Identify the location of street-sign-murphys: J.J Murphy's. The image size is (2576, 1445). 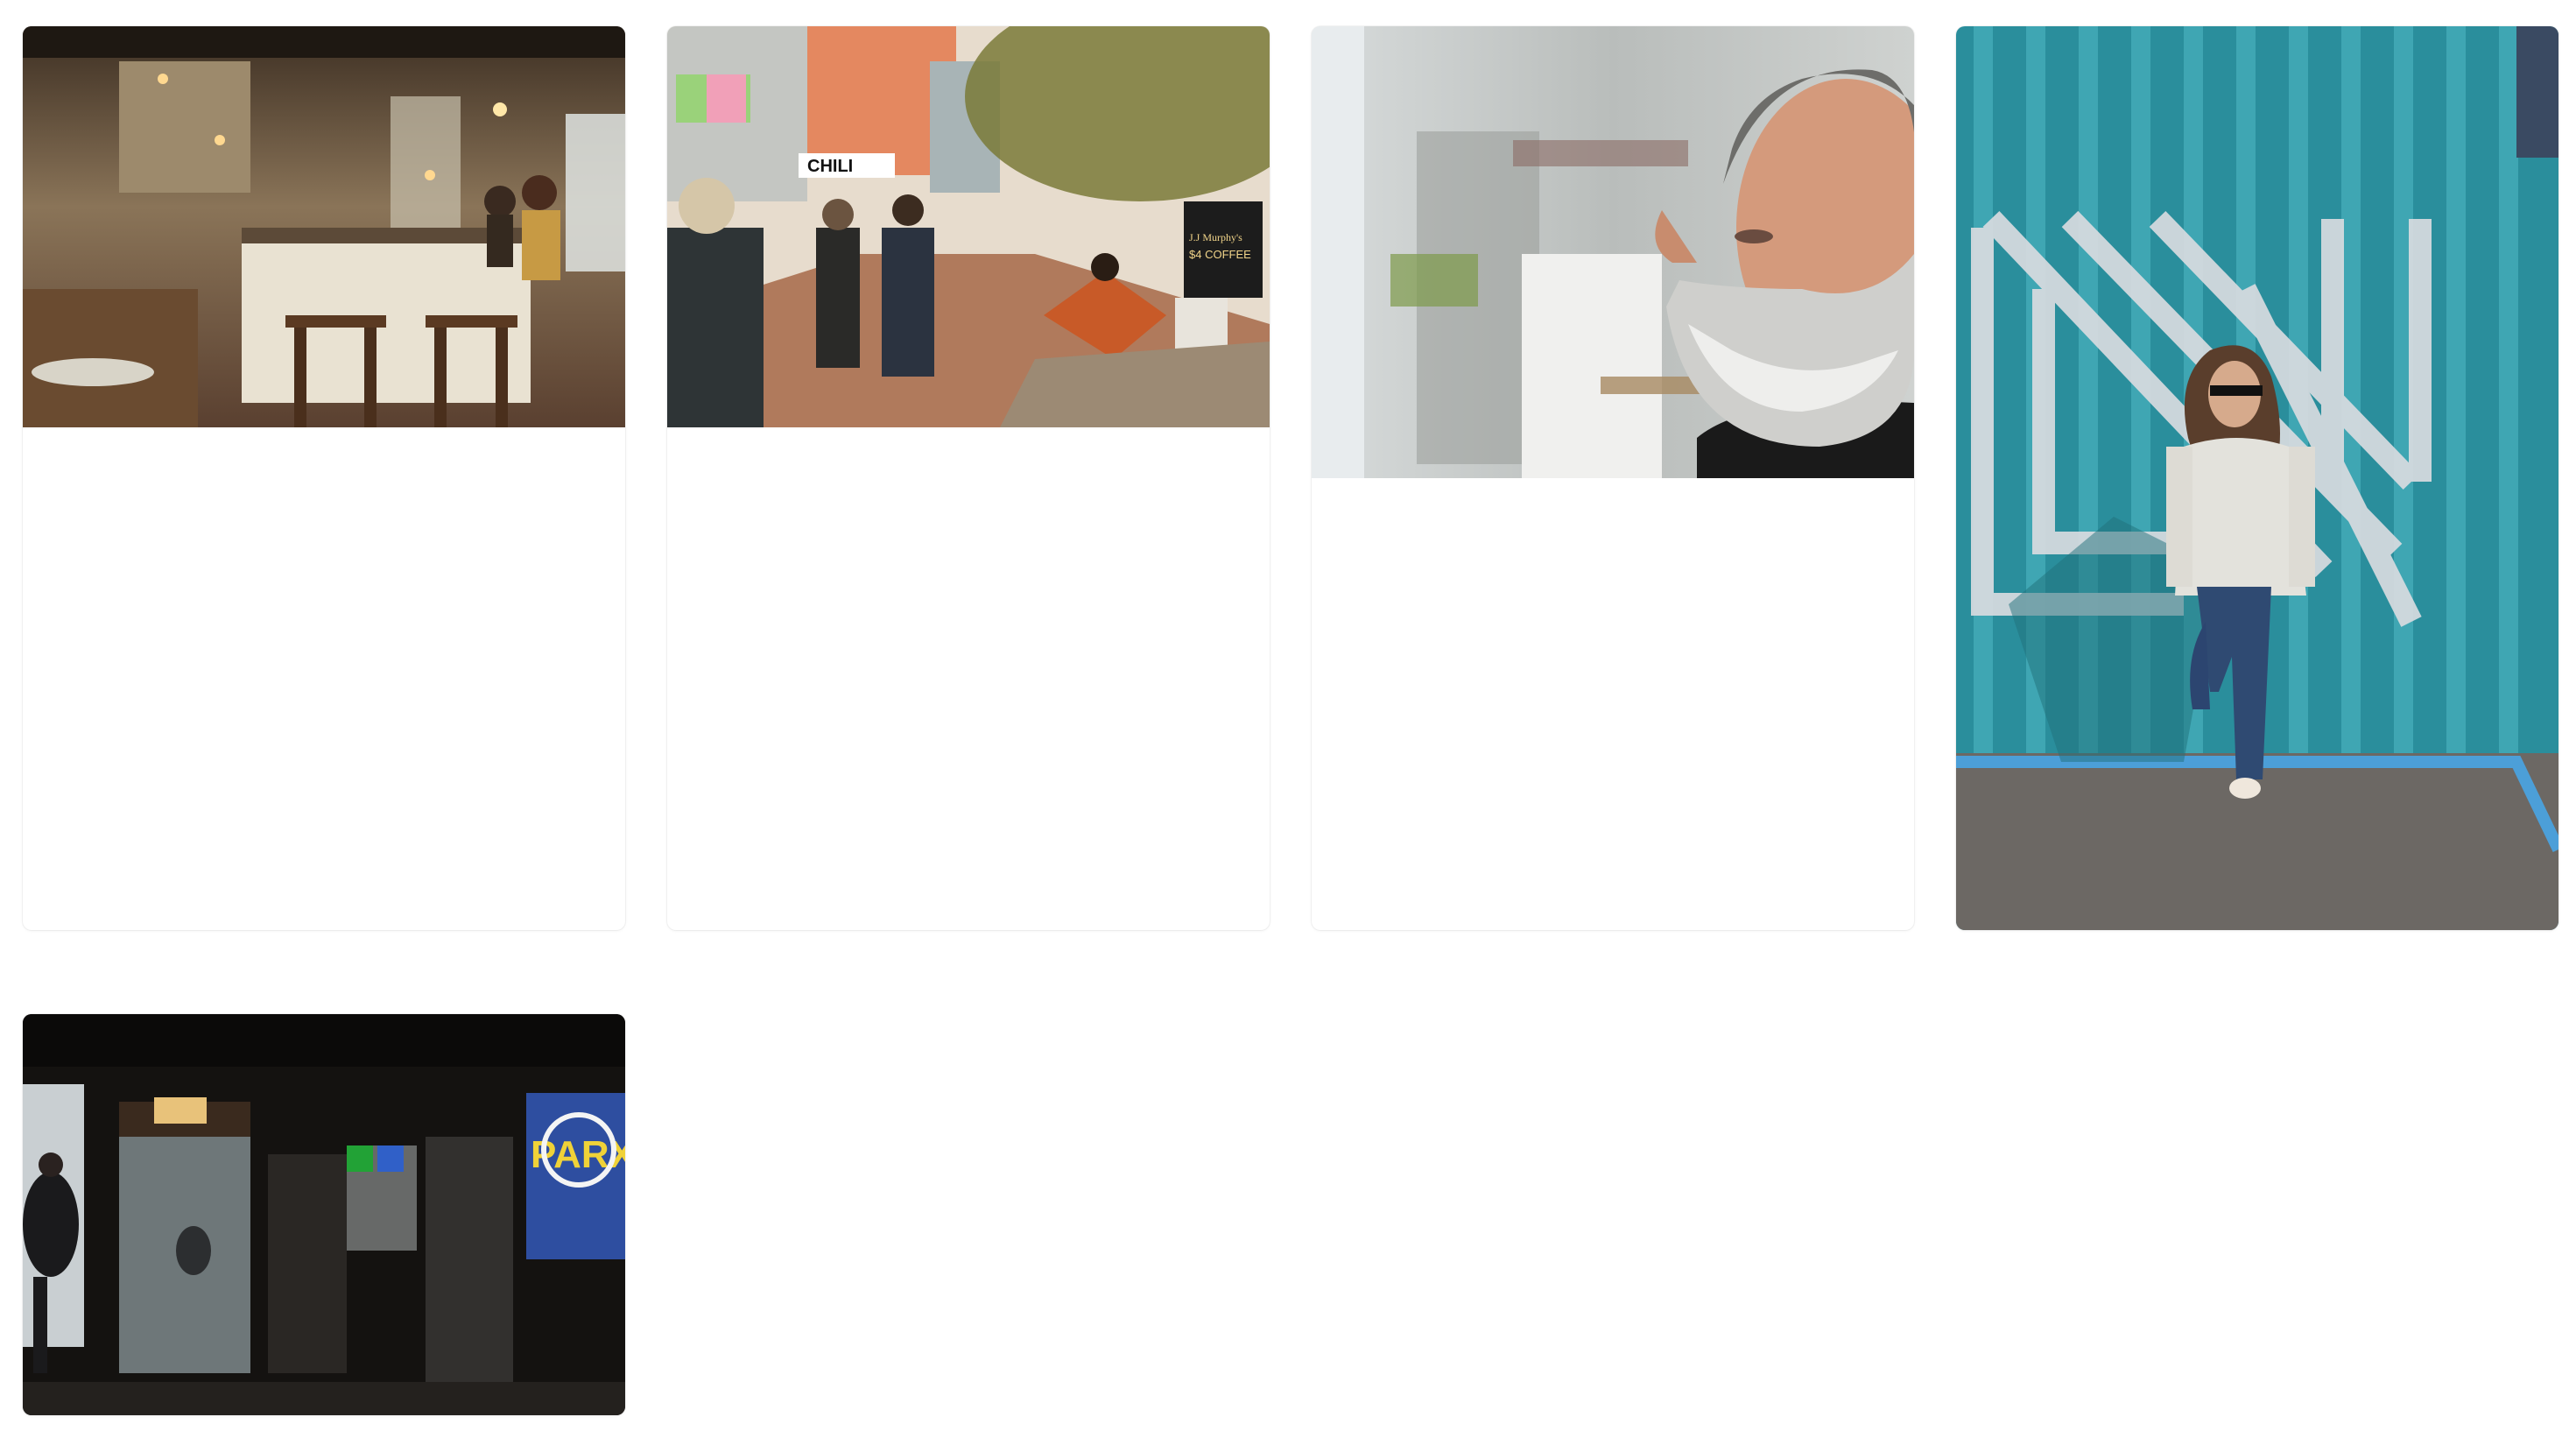
(1215, 237).